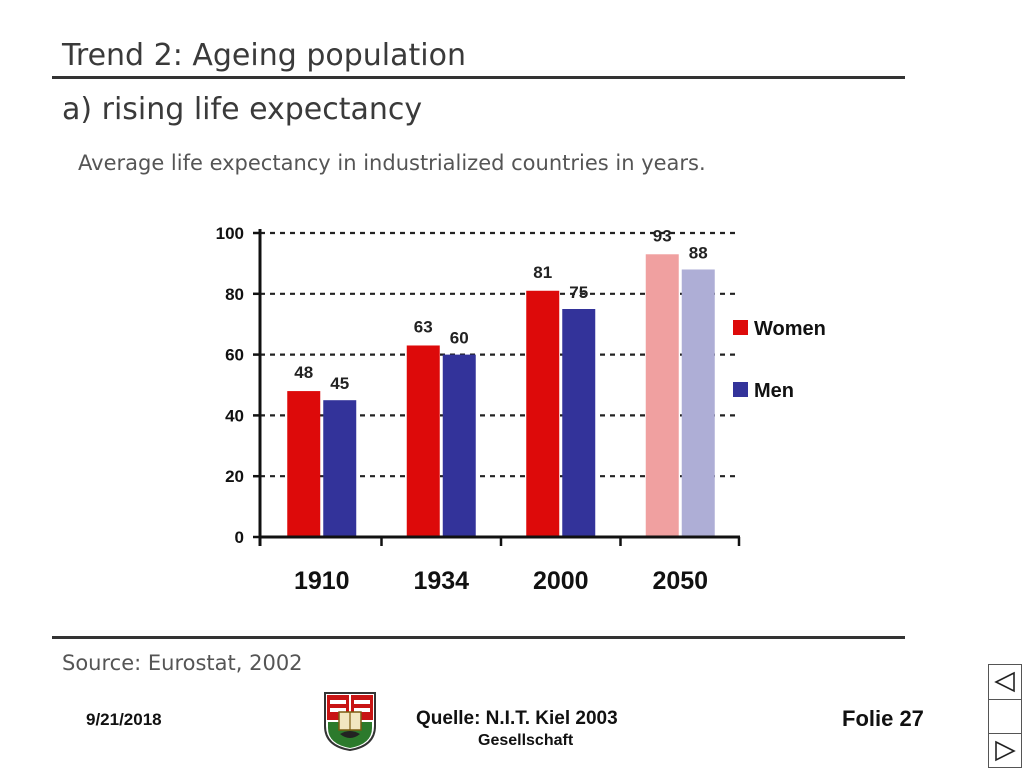  What do you see at coordinates (234, 355) in the screenshot?
I see `y-tick-label: 60` at bounding box center [234, 355].